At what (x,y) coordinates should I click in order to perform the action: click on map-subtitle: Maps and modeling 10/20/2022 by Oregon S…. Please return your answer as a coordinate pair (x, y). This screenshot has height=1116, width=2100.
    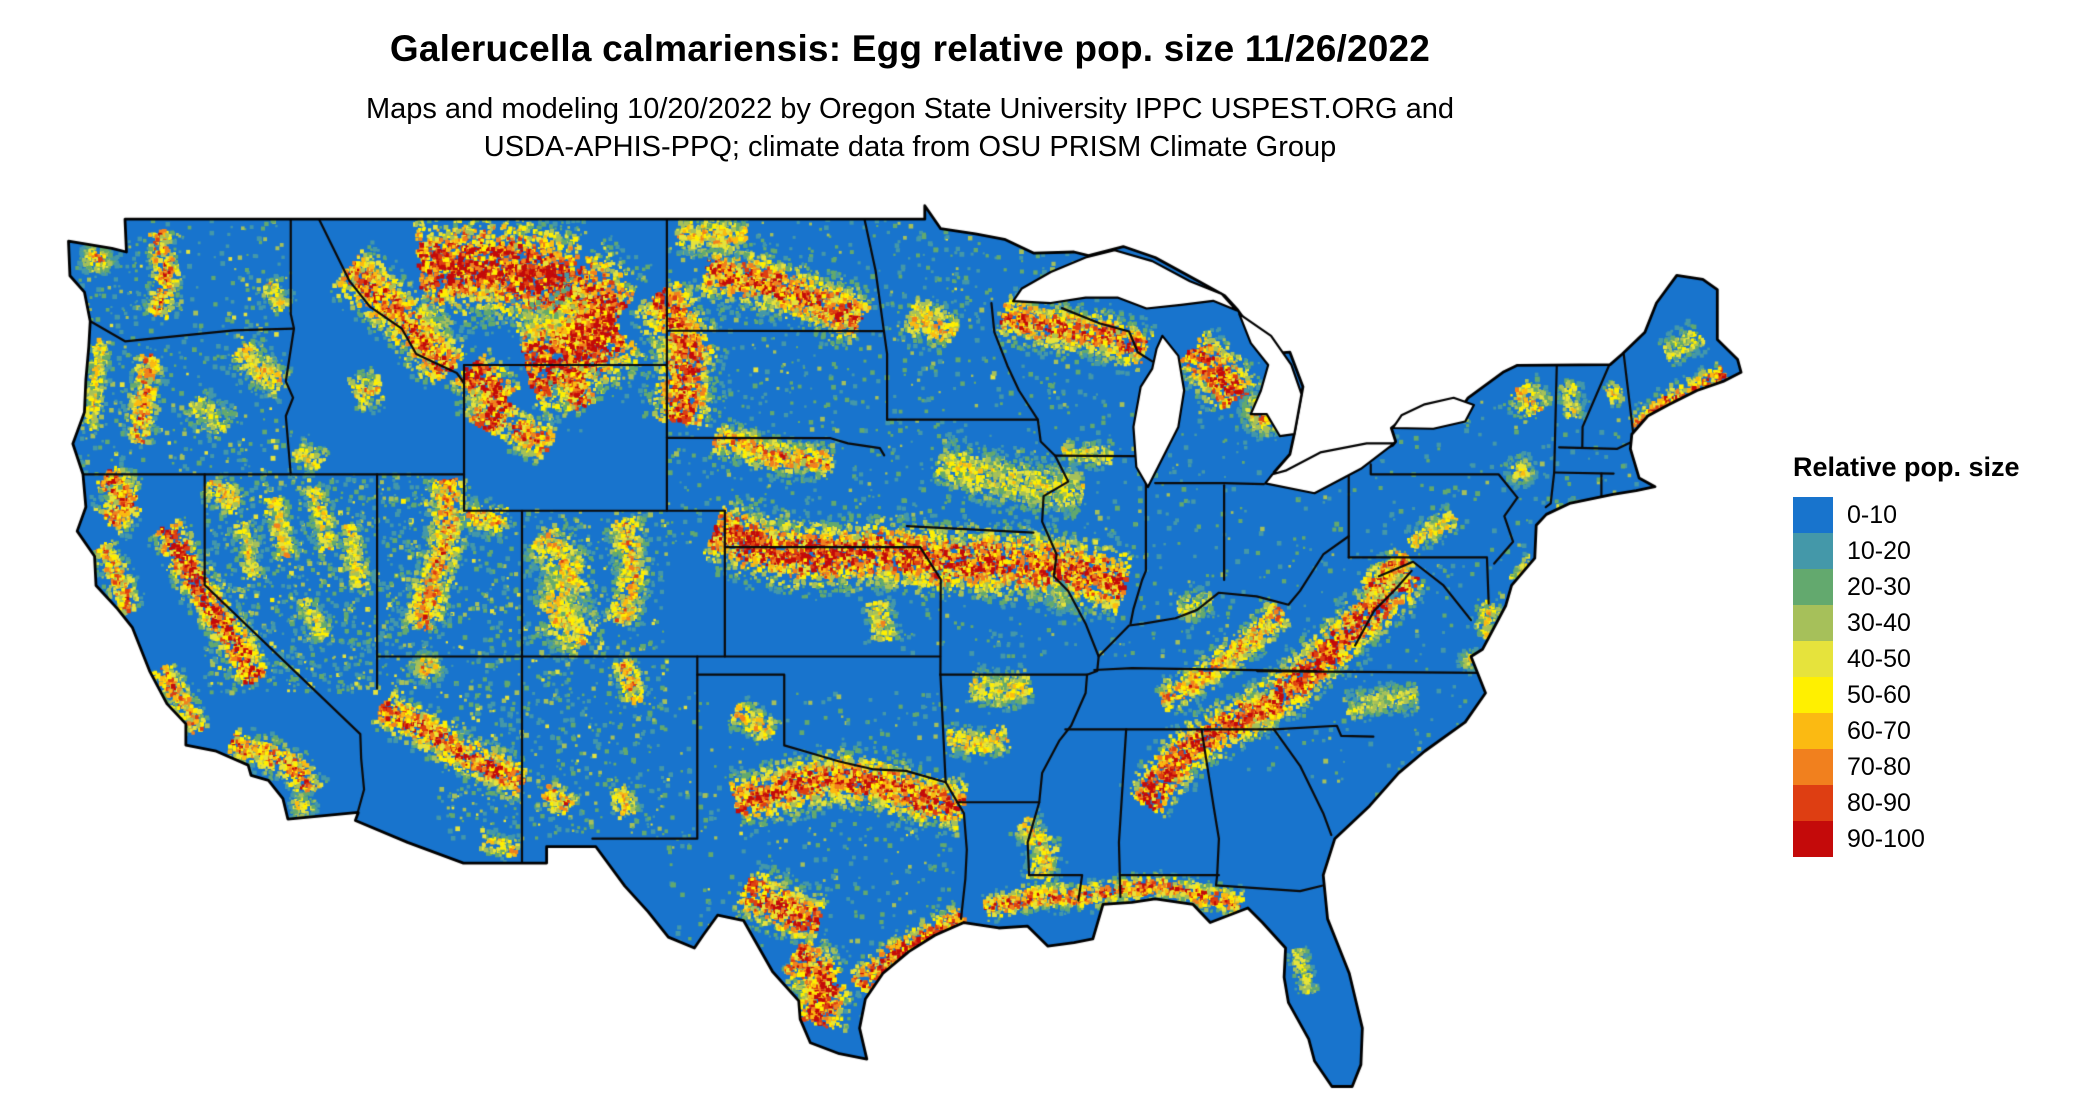
    Looking at the image, I should click on (910, 128).